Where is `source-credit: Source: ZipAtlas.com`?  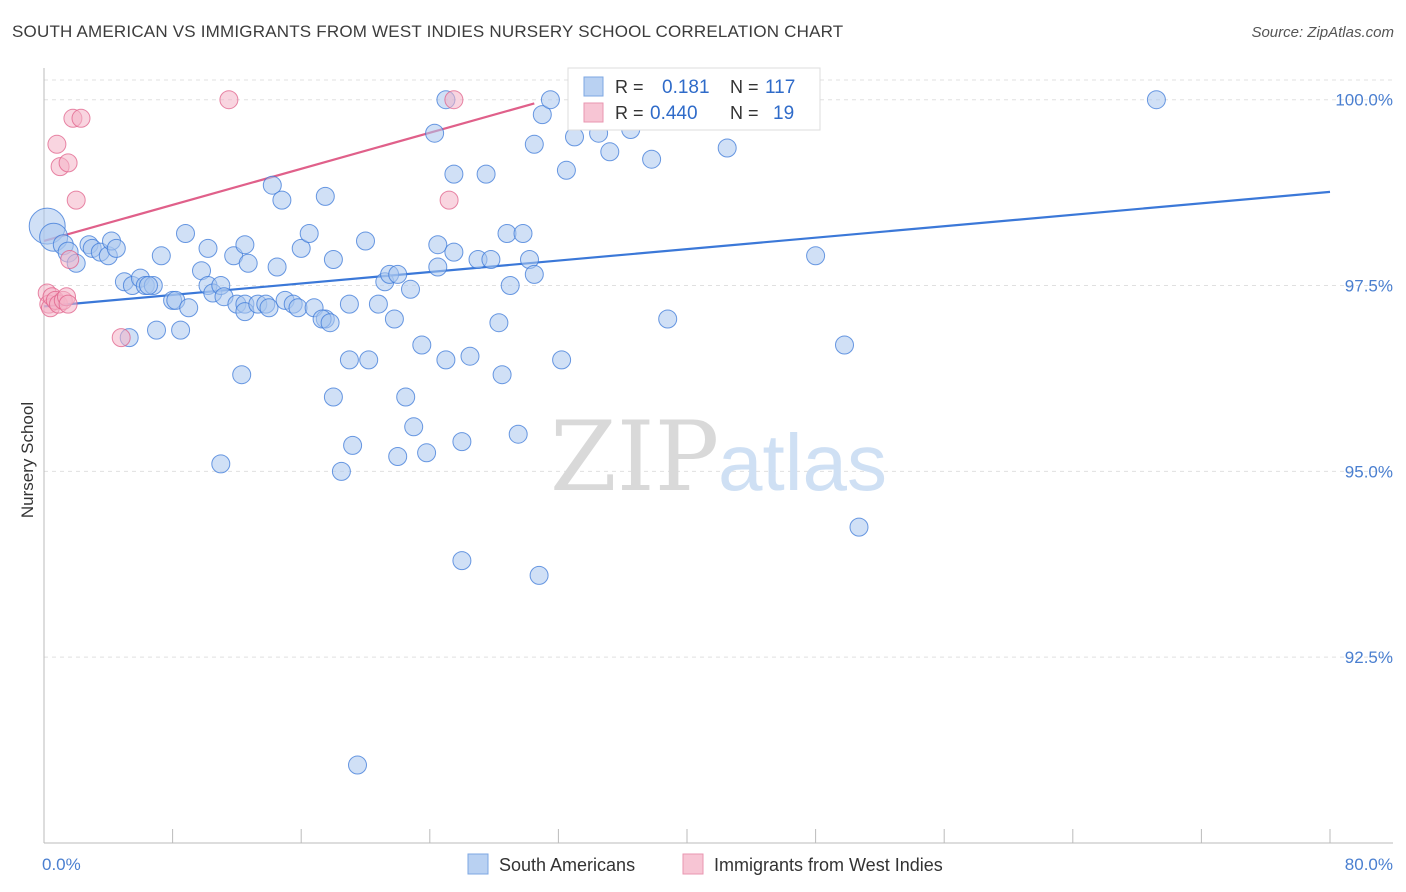
source-credit: Source: ZipAtlas.com is located at coordinates (1322, 32).